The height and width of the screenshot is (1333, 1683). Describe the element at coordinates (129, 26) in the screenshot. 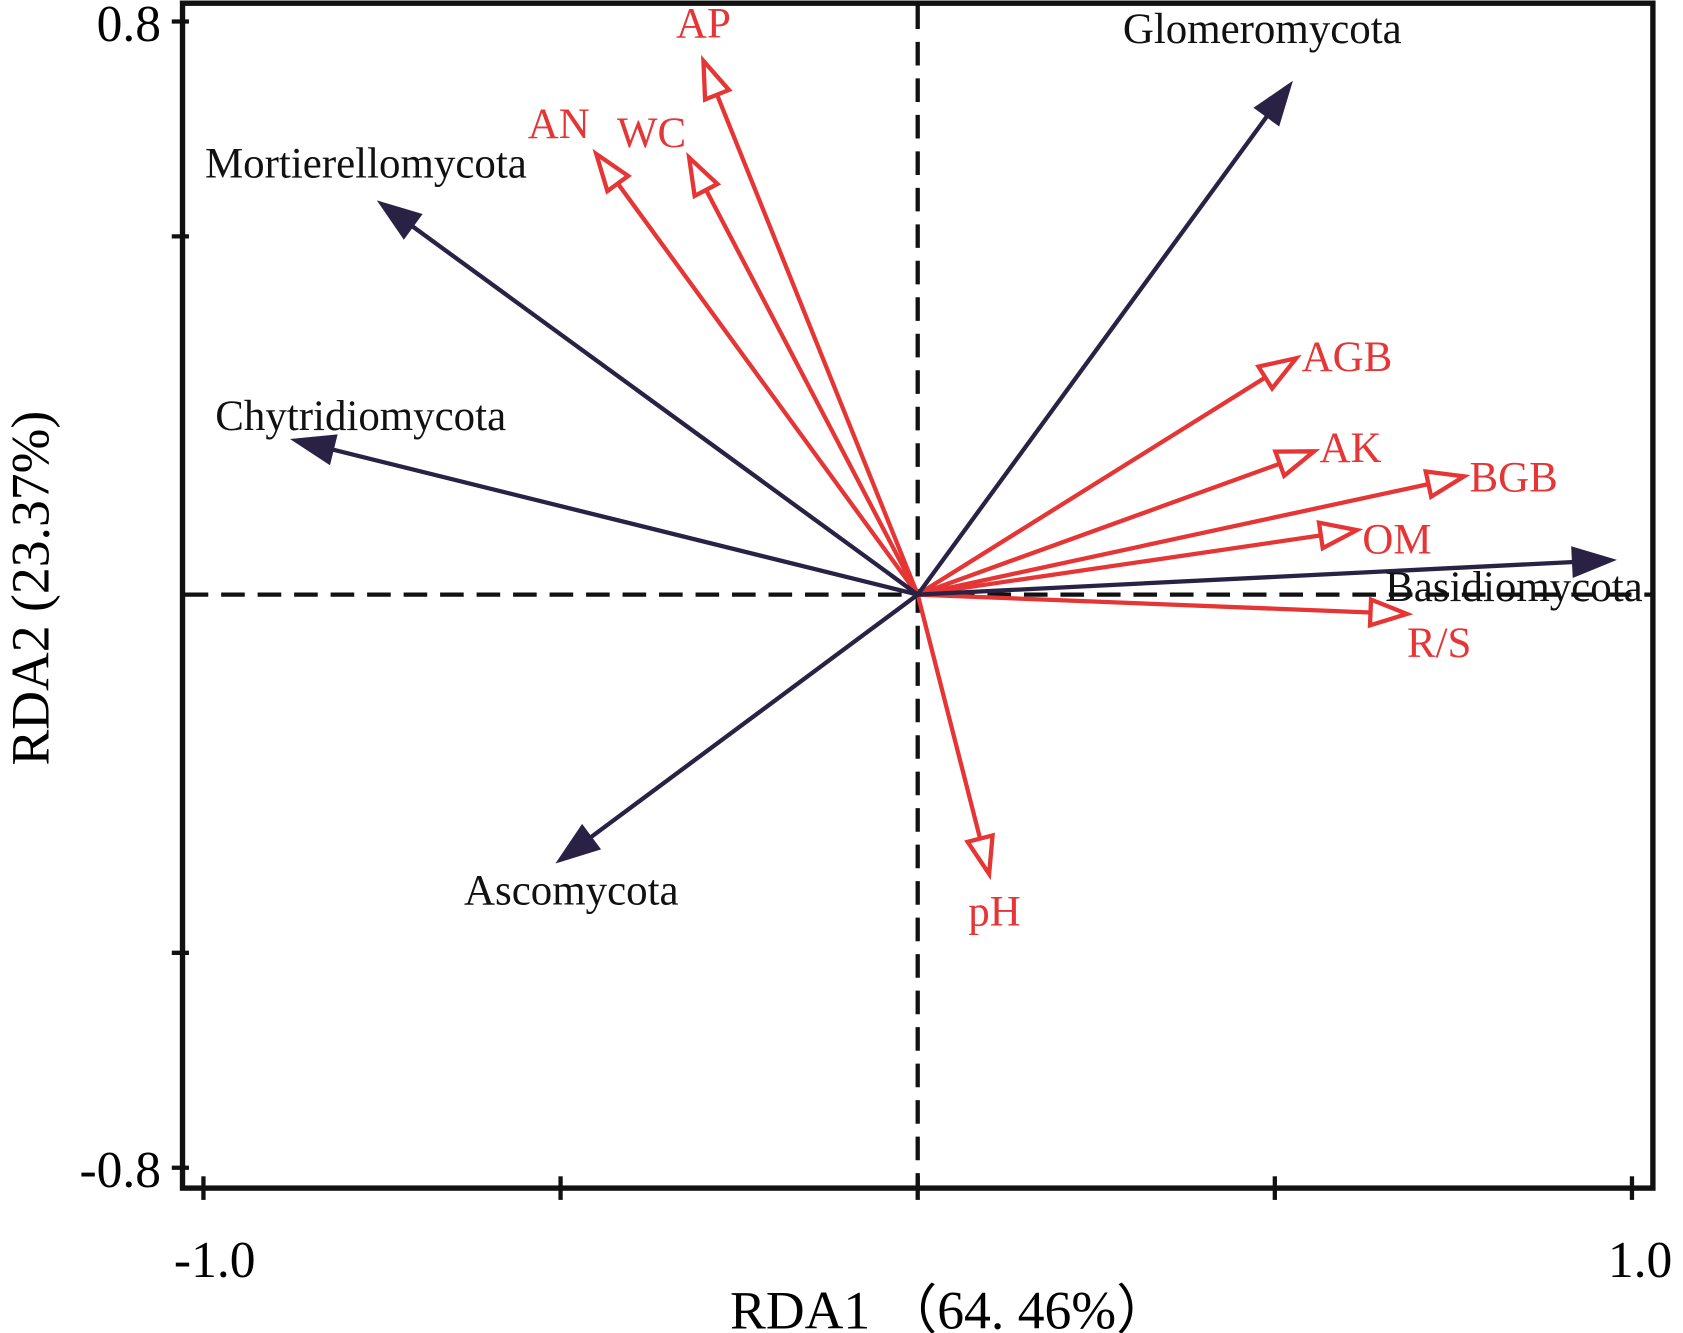

I see `y-tick-label-max: 0.8` at that location.